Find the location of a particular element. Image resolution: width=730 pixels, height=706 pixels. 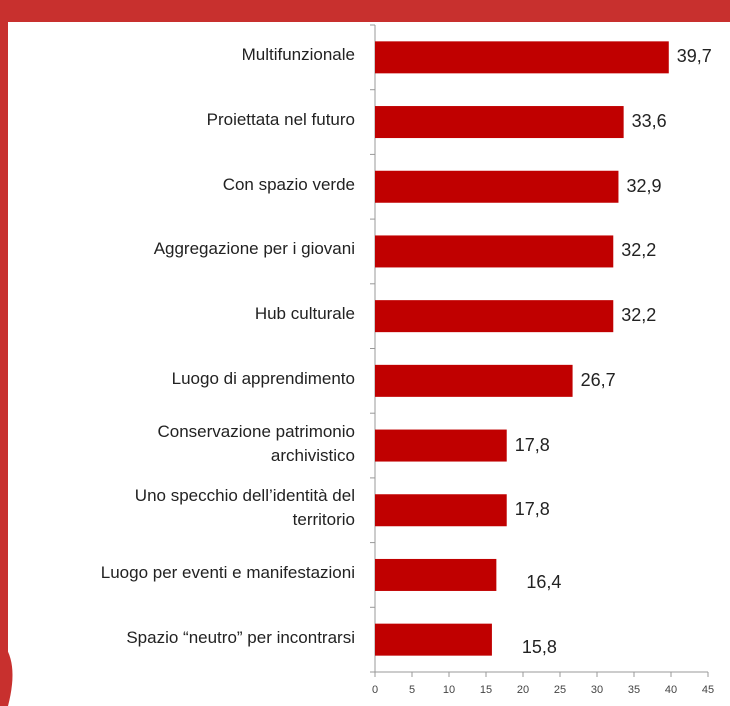

category-label: Spazio “neutro” per incontrarsi is located at coordinates (240, 637).